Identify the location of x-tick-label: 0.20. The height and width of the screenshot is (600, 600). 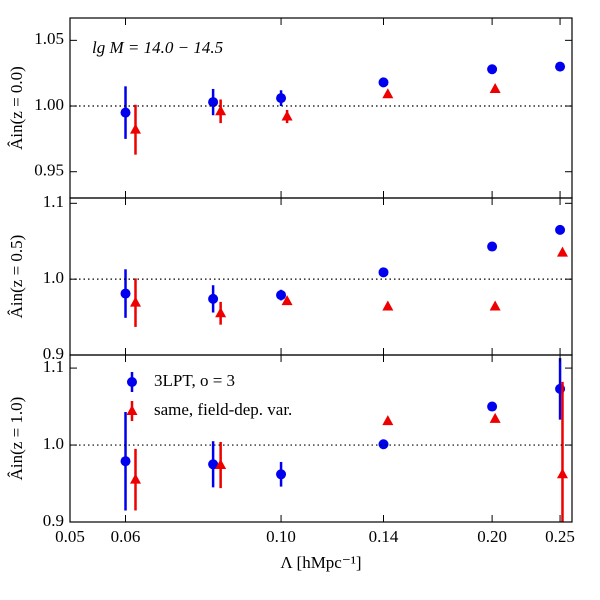
(492, 536).